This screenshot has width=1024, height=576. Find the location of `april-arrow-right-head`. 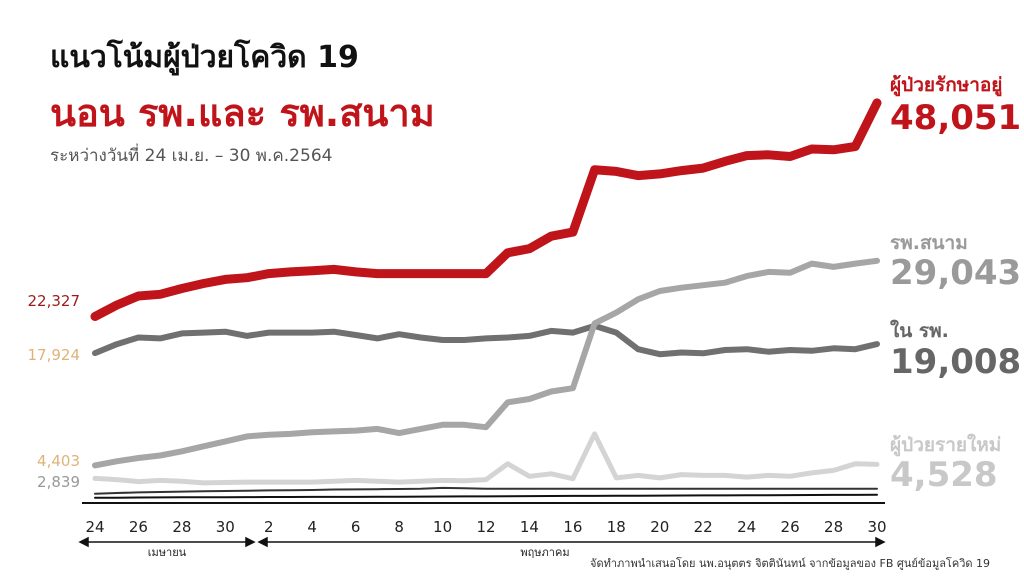

april-arrow-right-head is located at coordinates (250, 542).